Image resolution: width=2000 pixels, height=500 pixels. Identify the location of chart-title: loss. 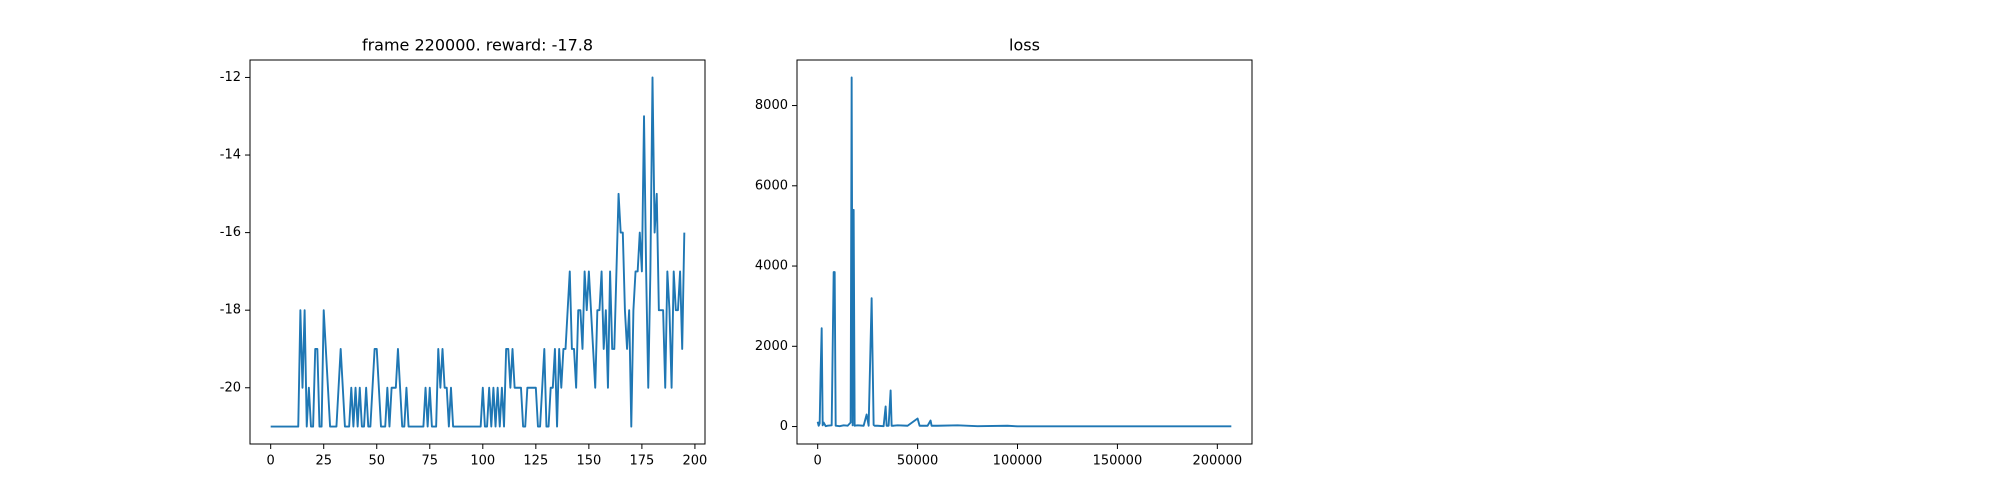
(1024, 45).